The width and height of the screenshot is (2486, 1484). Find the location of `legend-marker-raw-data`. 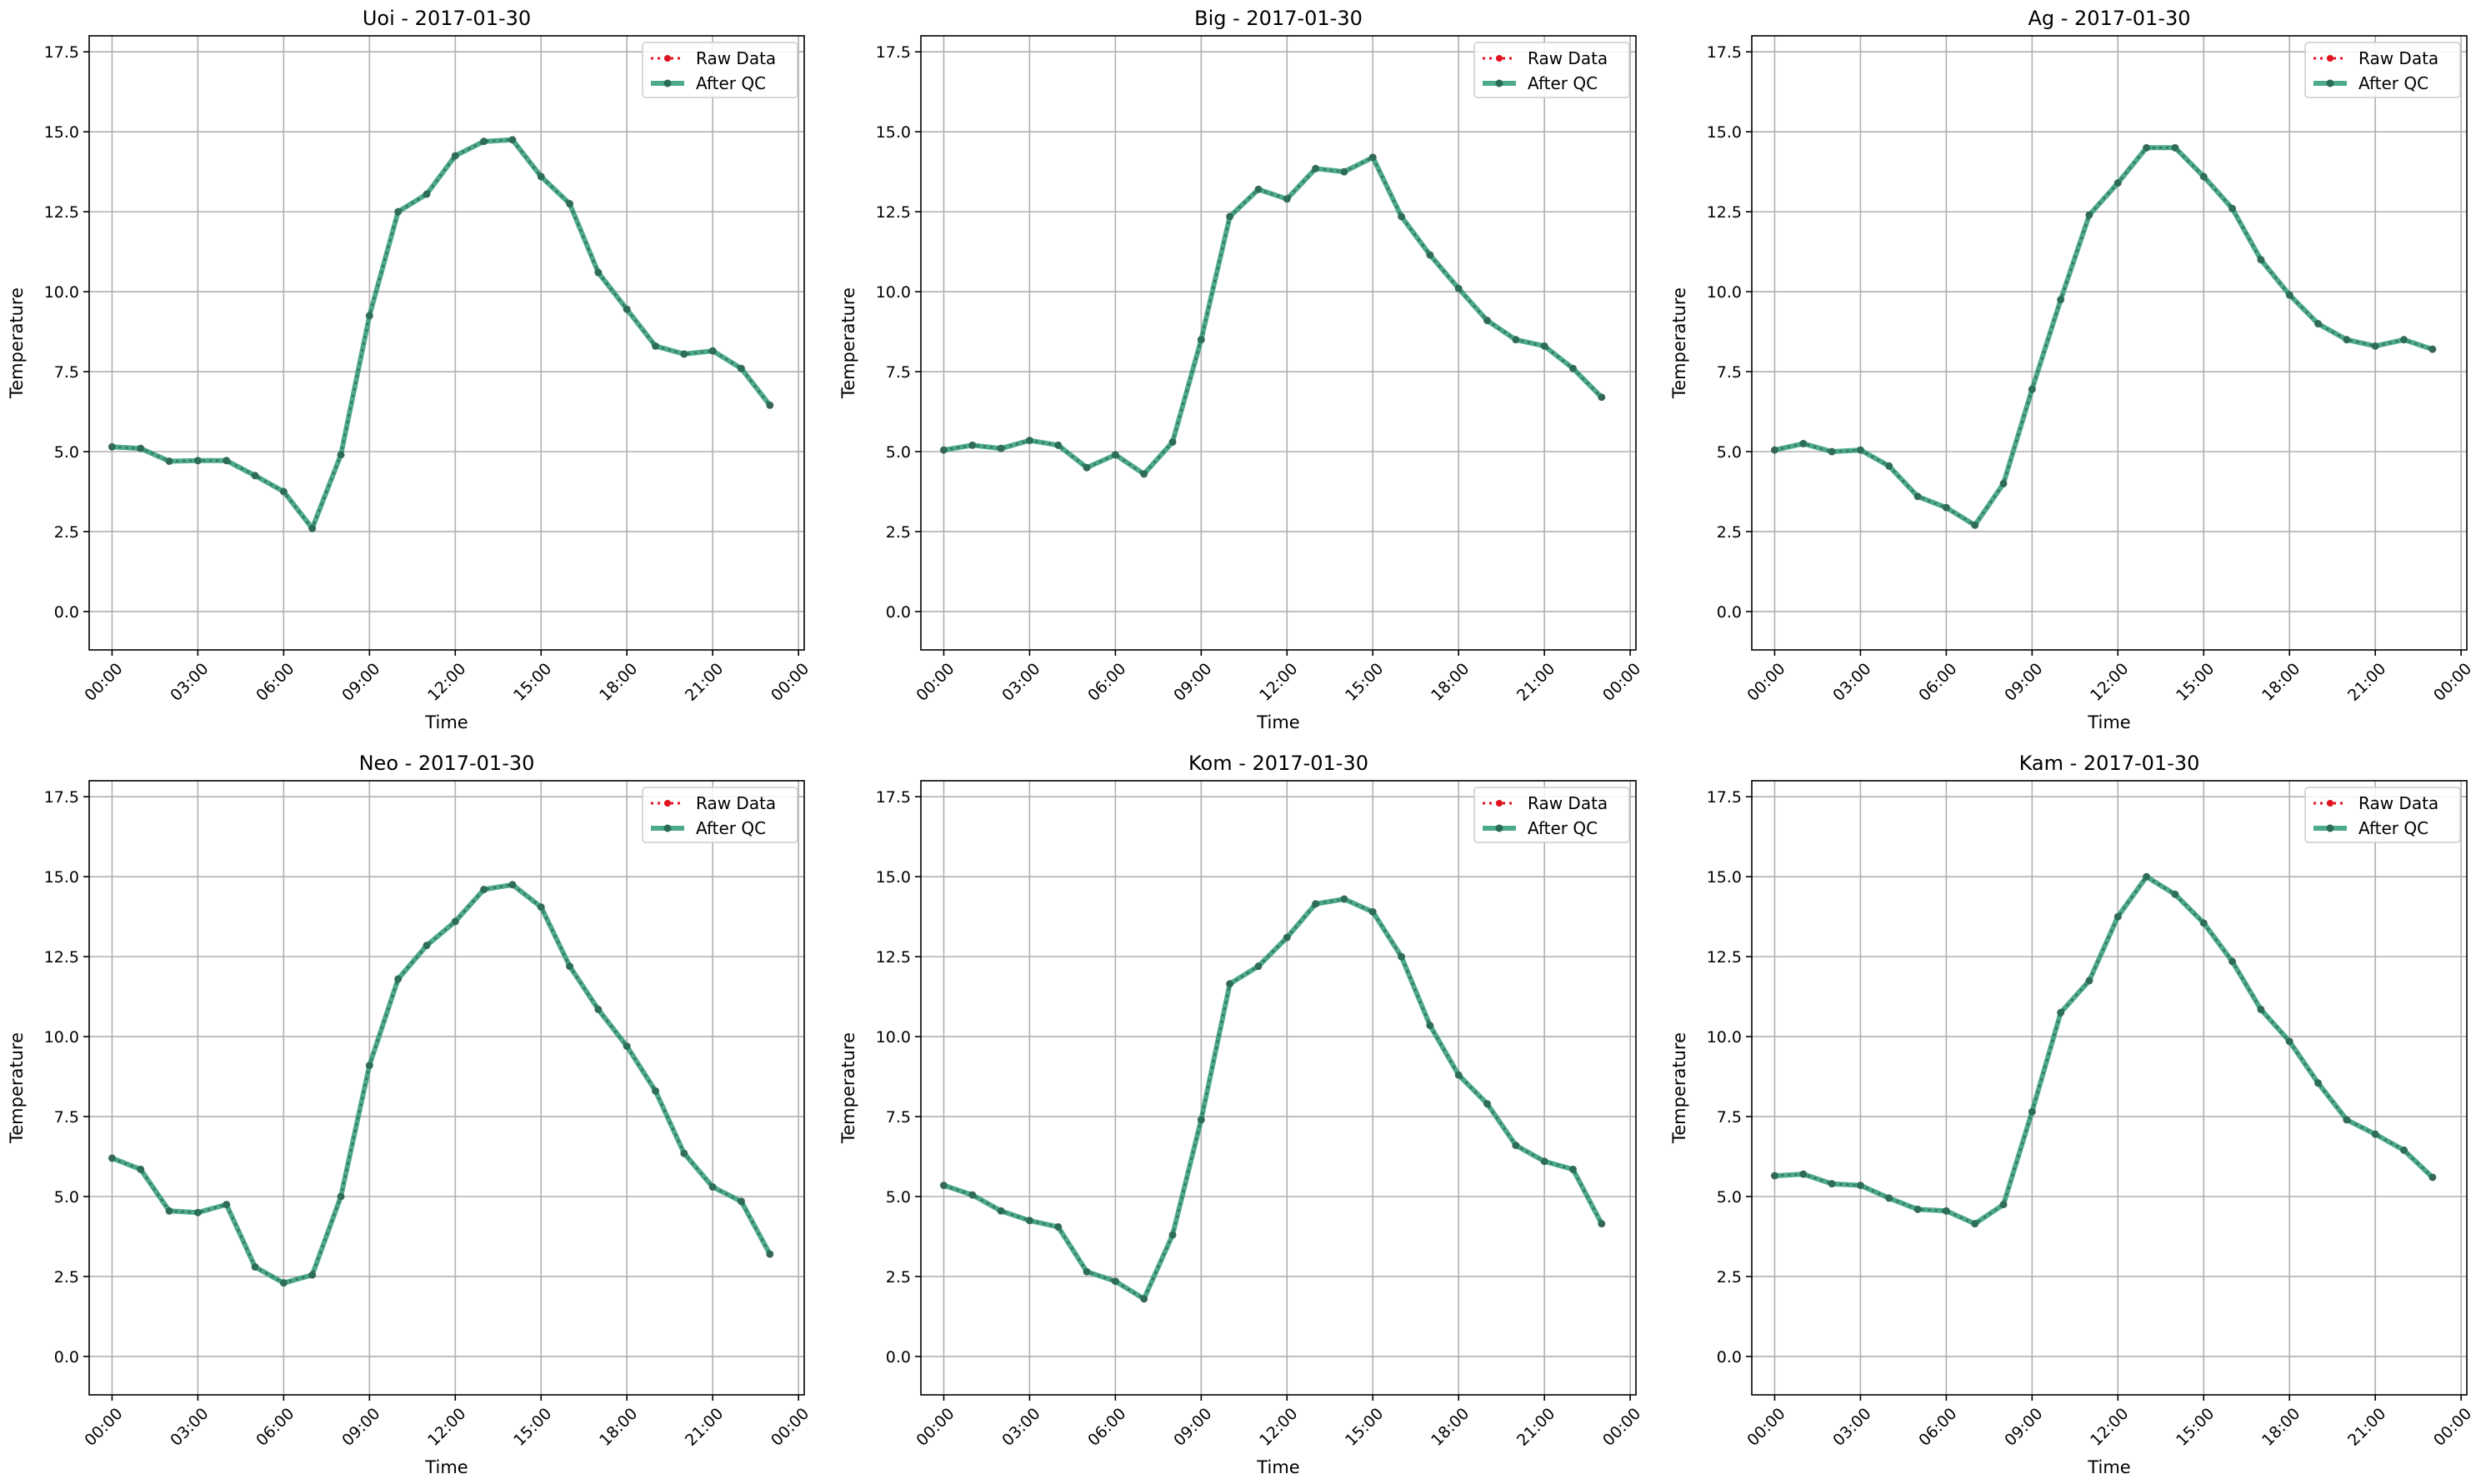

legend-marker-raw-data is located at coordinates (2330, 803).